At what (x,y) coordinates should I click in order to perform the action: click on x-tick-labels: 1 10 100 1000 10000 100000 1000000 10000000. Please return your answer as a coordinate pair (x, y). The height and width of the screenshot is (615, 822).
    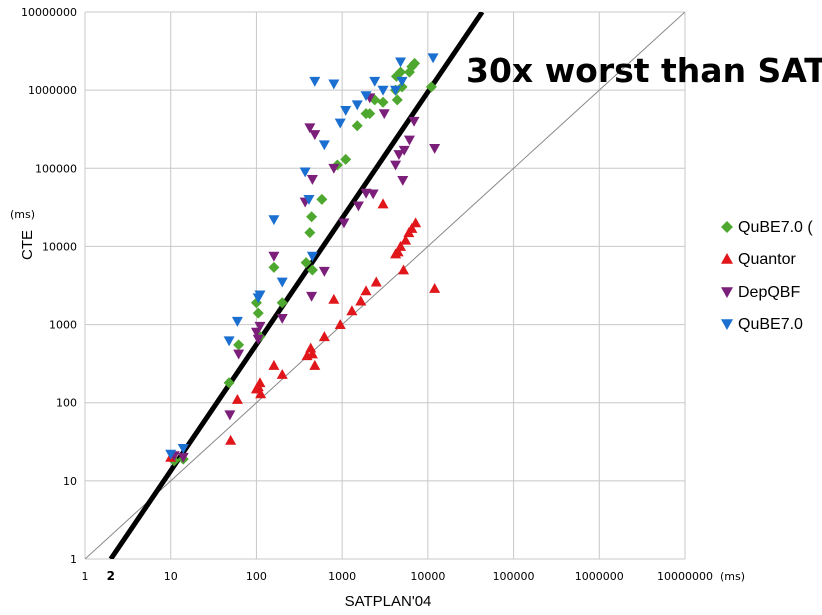
    Looking at the image, I should click on (398, 576).